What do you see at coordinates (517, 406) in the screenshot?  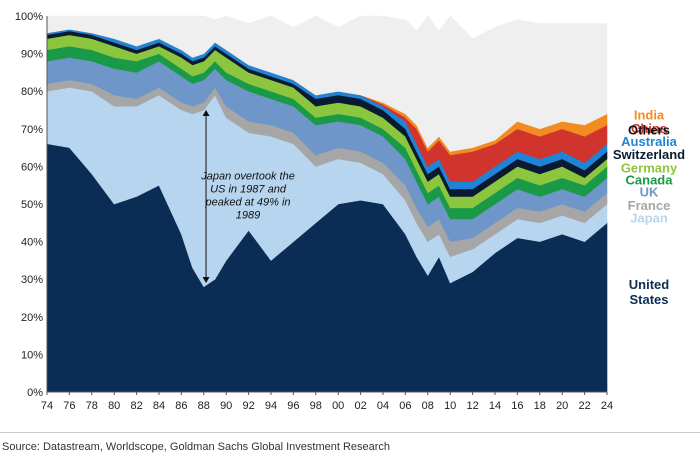 I see `x-tick-label: 16` at bounding box center [517, 406].